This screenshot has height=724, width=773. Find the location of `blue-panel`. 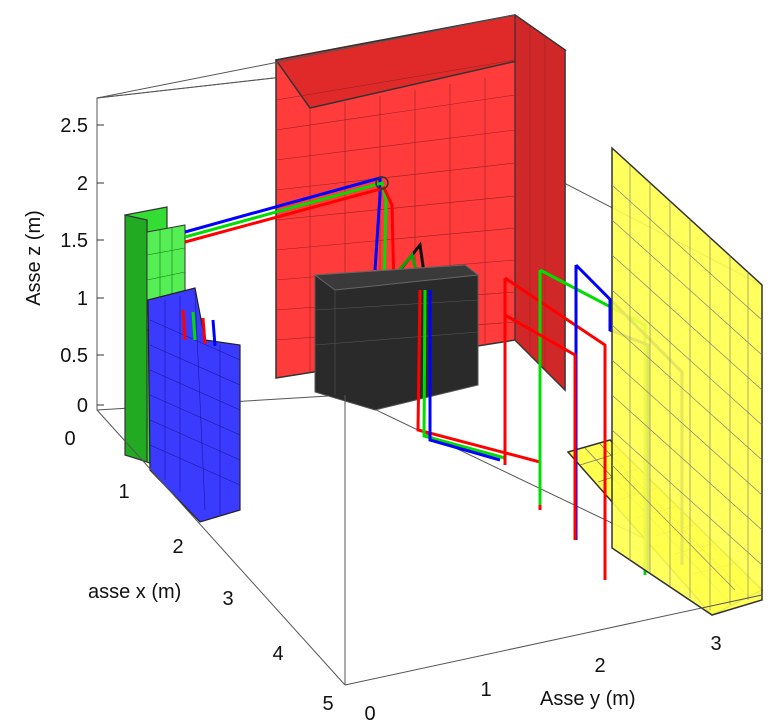

blue-panel is located at coordinates (194, 405).